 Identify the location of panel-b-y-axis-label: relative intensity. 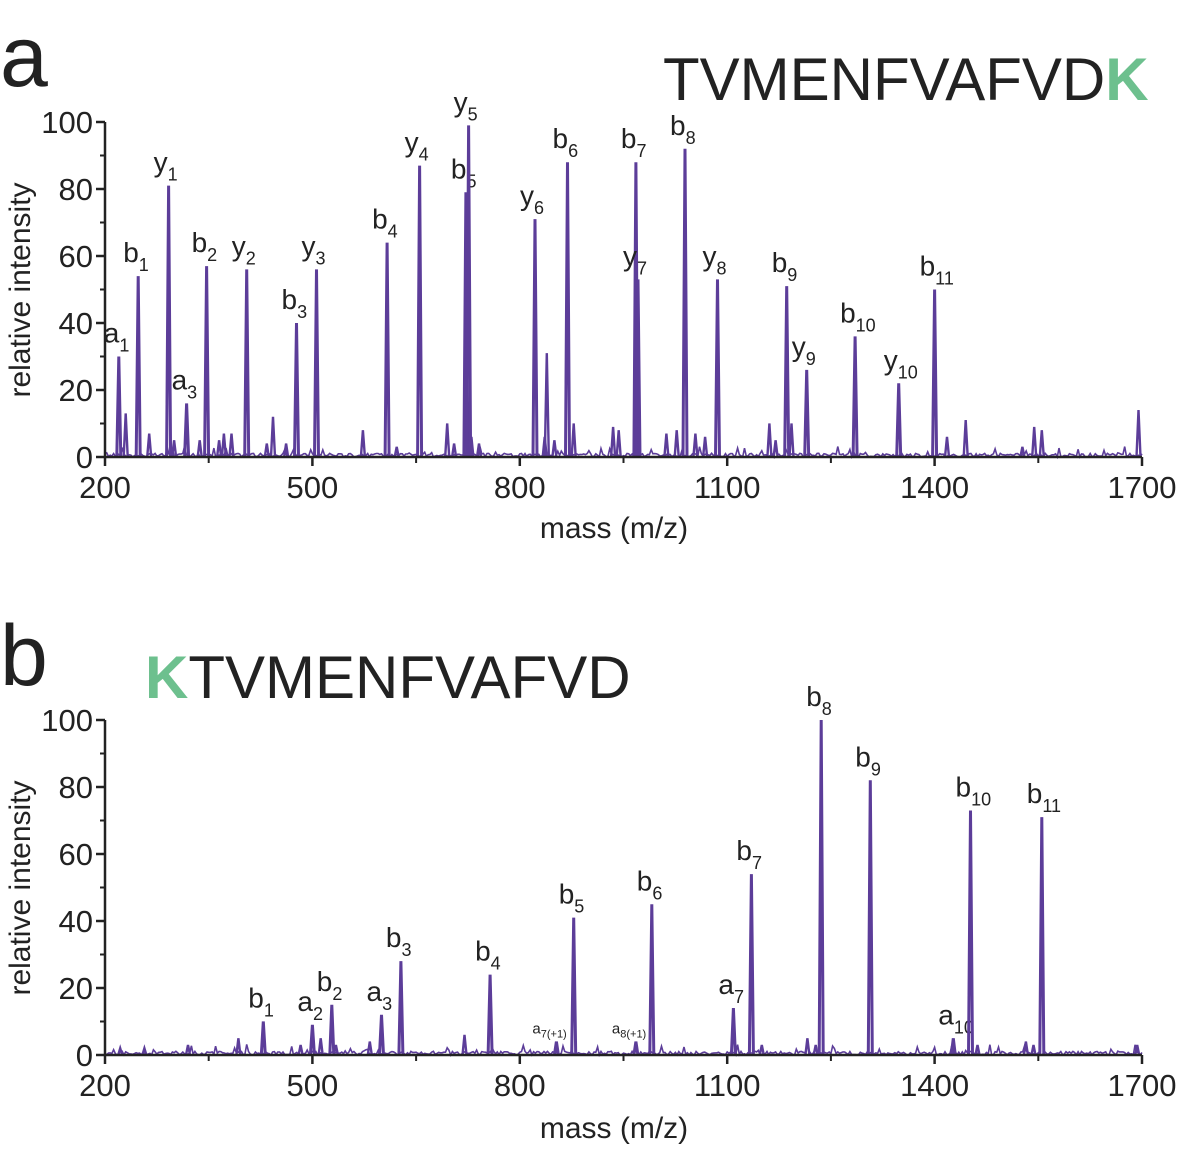
(20, 887).